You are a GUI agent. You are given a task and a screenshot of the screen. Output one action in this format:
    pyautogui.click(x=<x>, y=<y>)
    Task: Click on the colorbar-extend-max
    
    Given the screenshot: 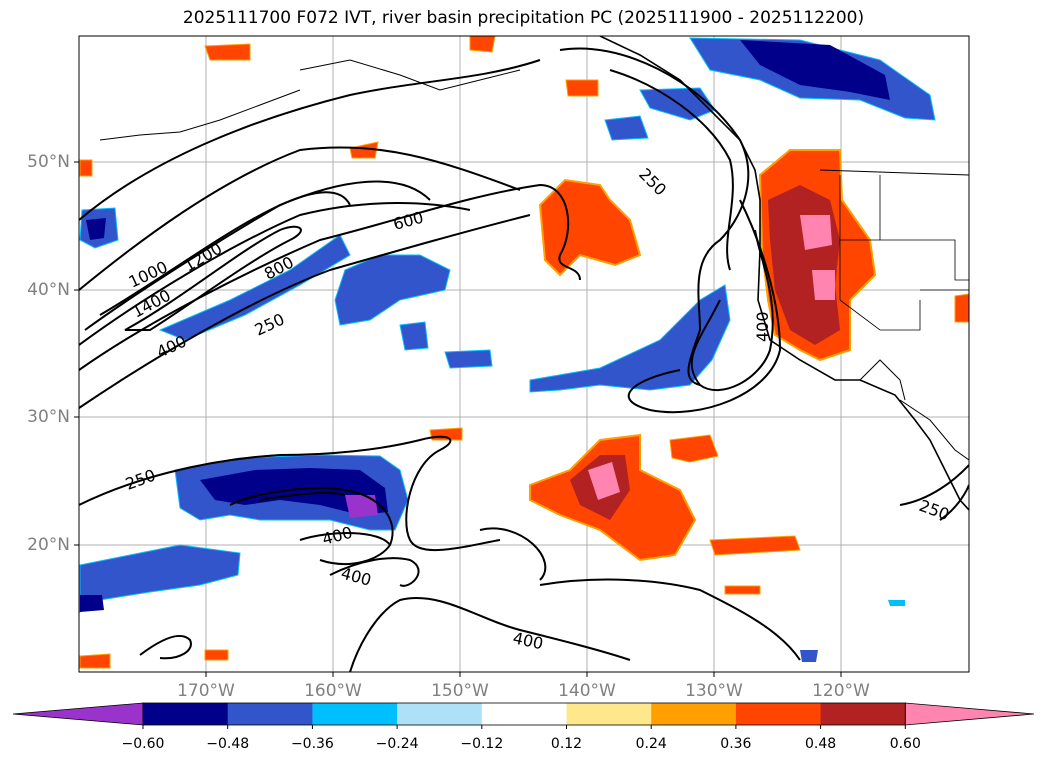 What is the action you would take?
    pyautogui.click(x=969, y=714)
    